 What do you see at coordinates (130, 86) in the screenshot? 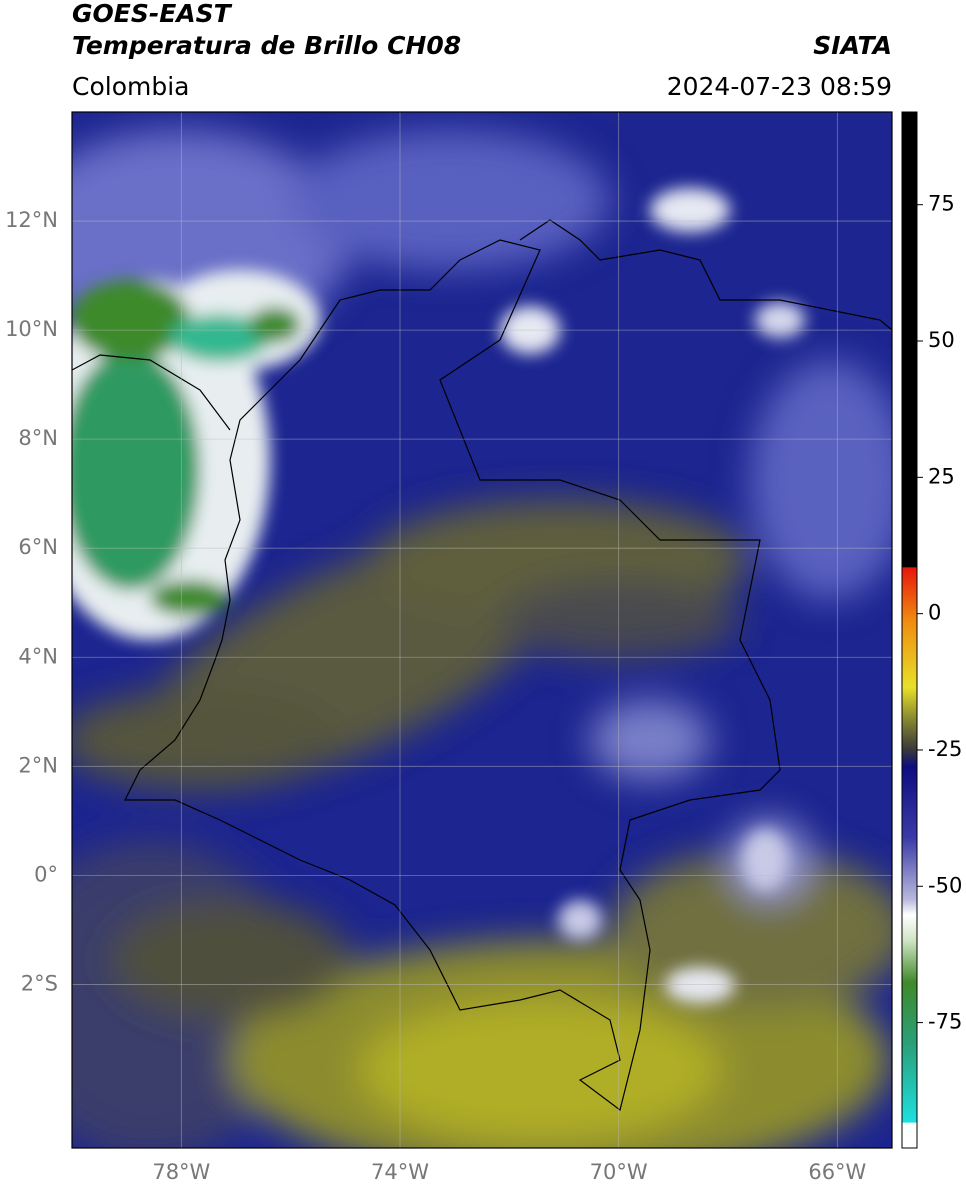
I see `region: Colombia` at bounding box center [130, 86].